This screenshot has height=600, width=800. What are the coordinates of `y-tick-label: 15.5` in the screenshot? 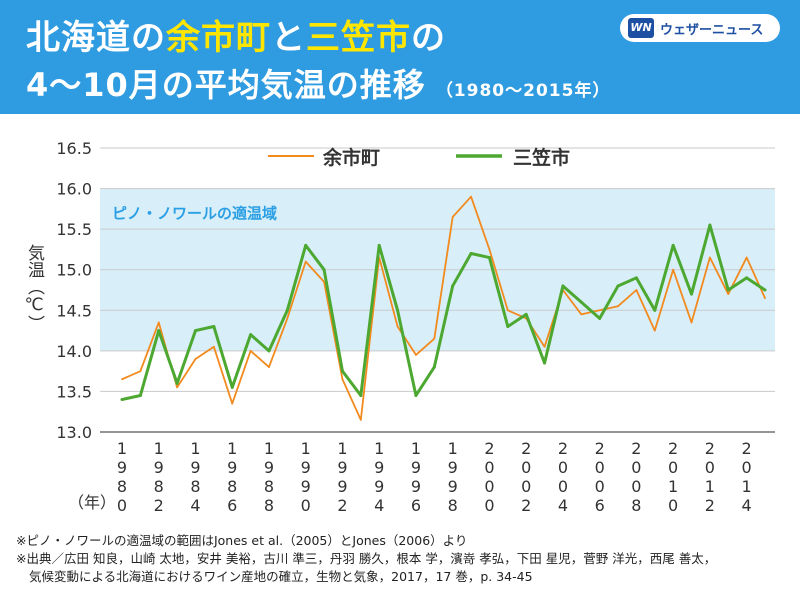 It's located at (74, 229).